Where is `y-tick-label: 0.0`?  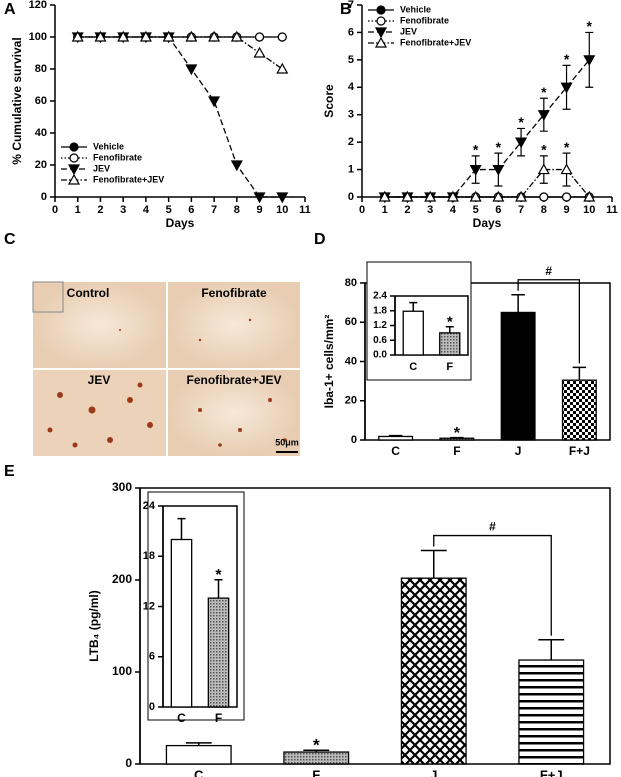 y-tick-label: 0.0 is located at coordinates (380, 355).